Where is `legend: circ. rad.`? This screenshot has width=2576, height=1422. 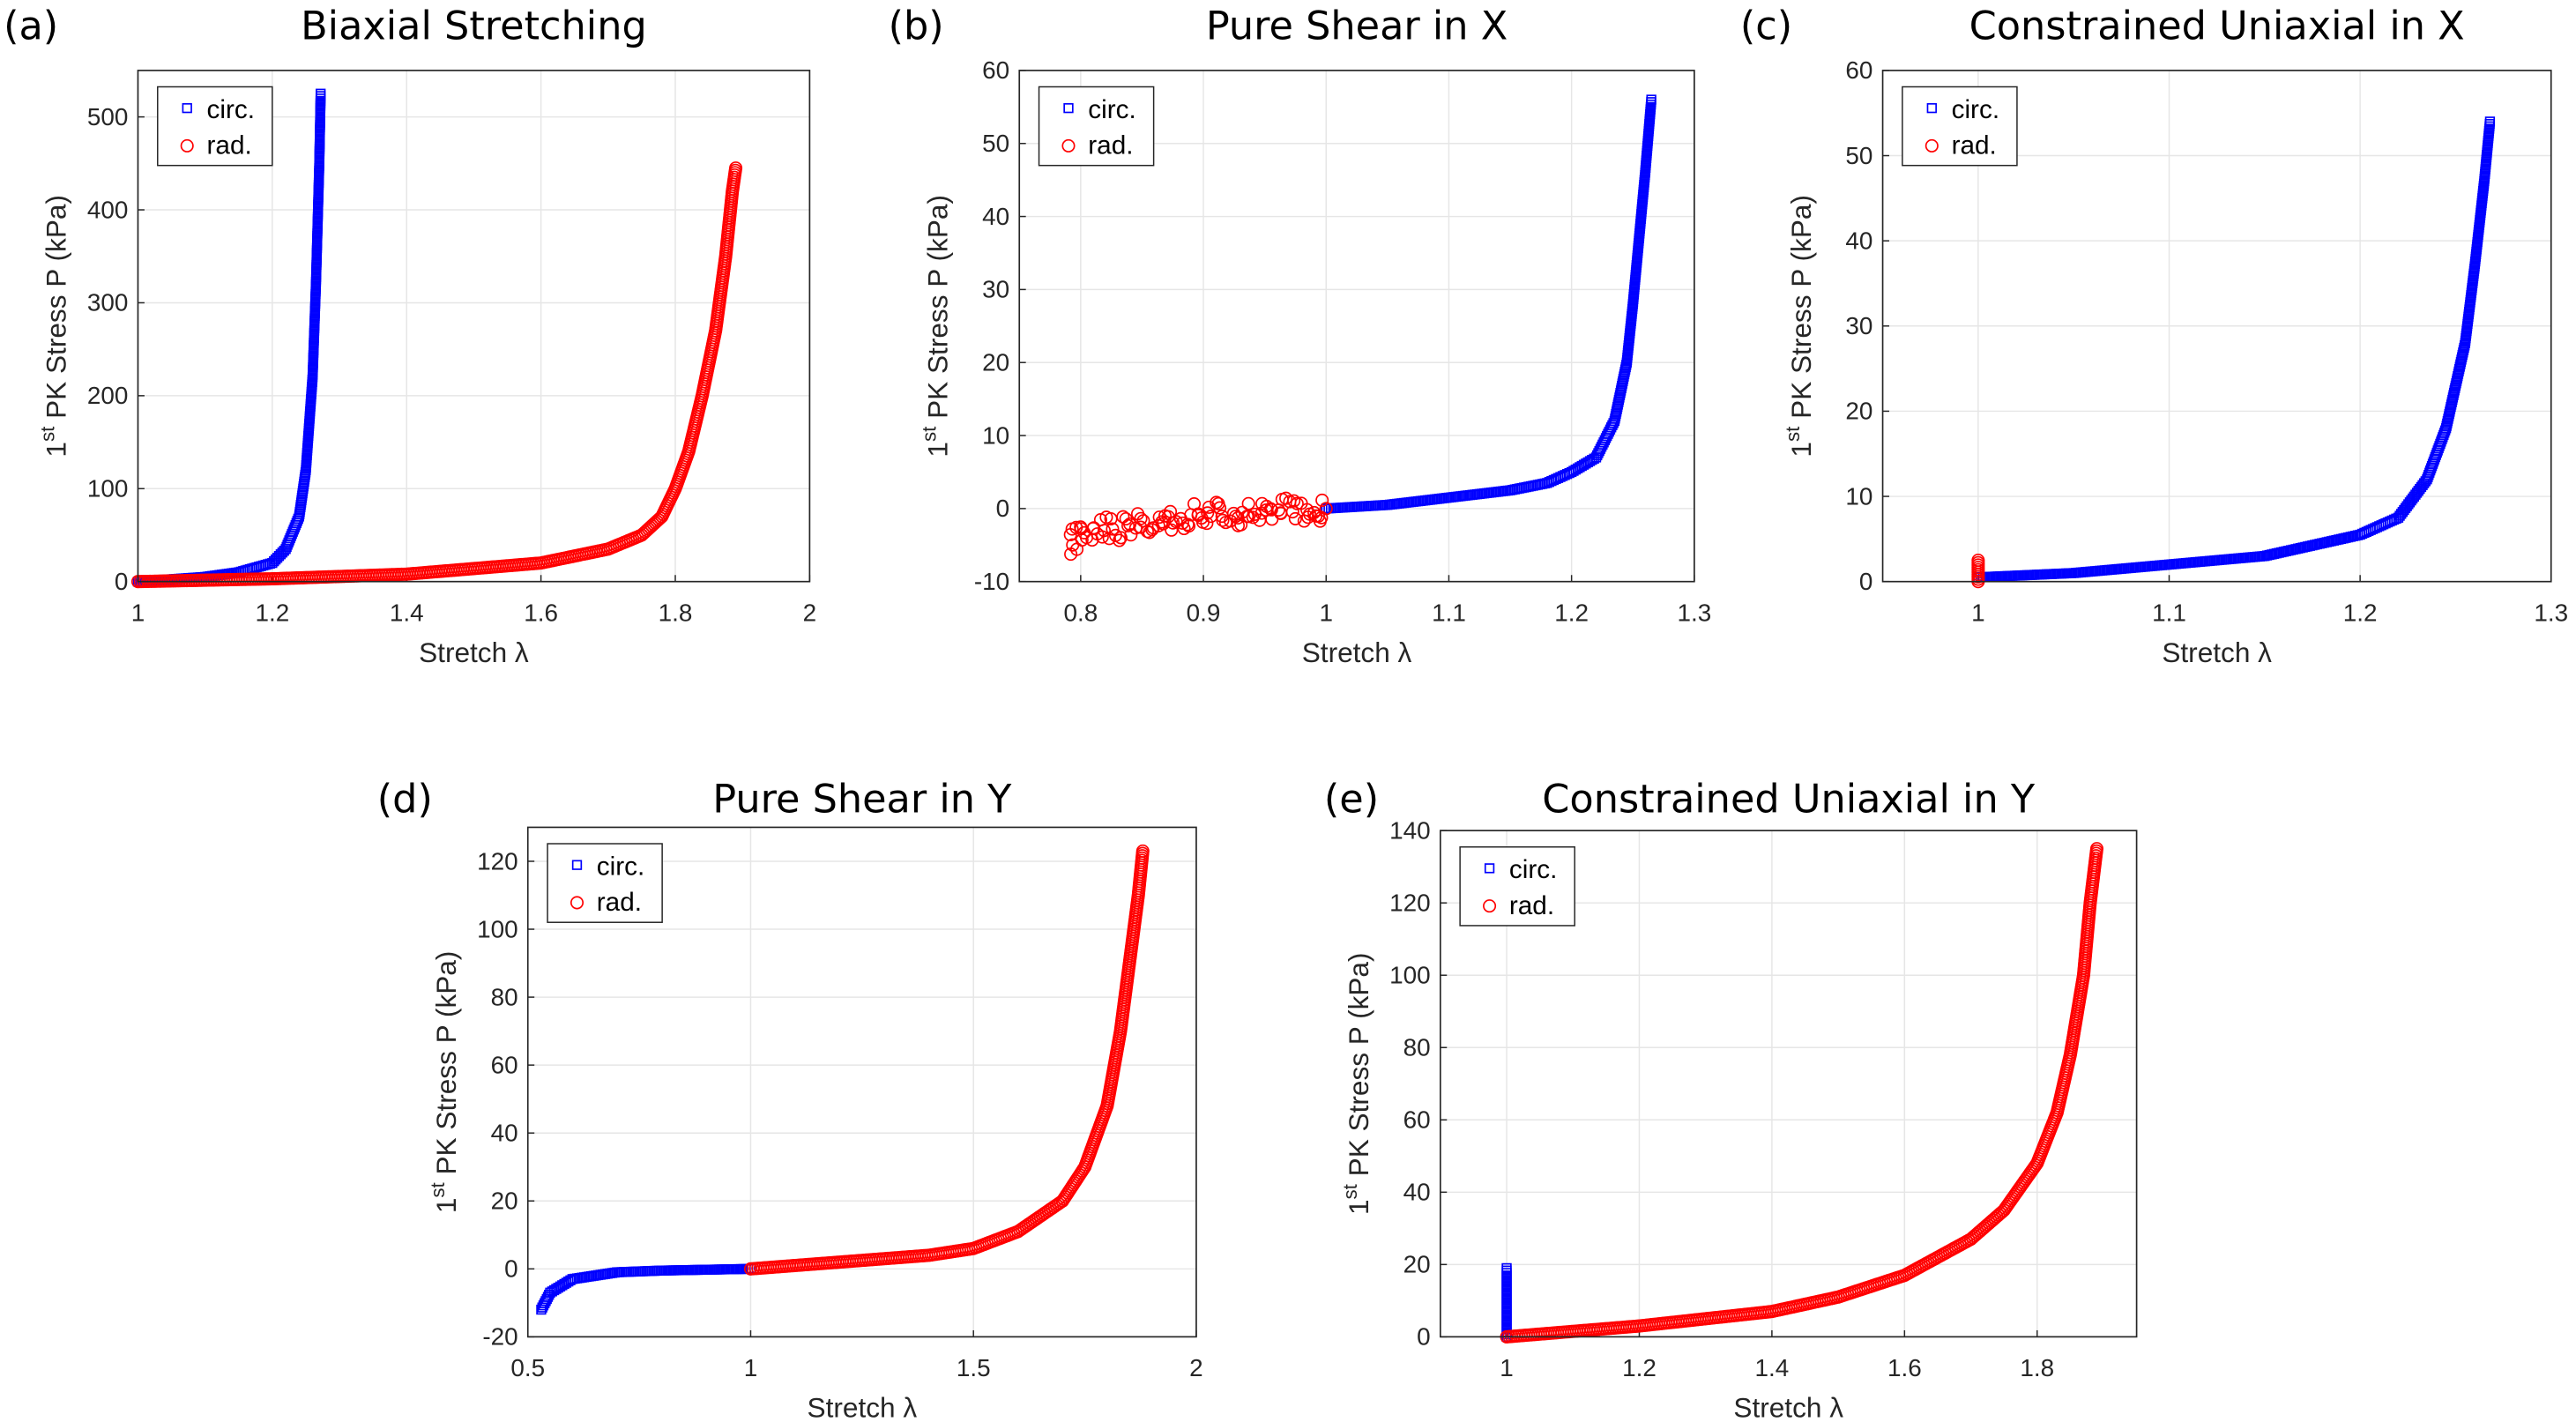 legend: circ. rad. is located at coordinates (215, 126).